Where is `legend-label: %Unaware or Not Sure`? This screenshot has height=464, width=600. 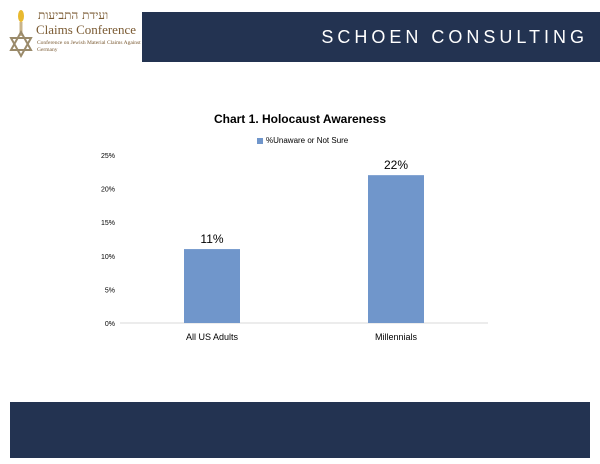 legend-label: %Unaware or Not Sure is located at coordinates (307, 140).